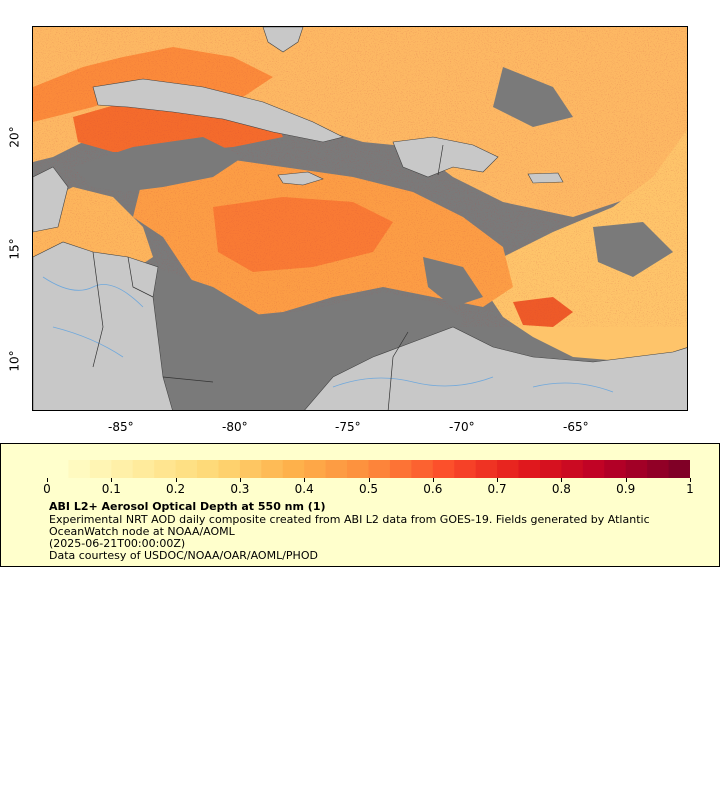  I want to click on lon-tick-label: -65°, so click(576, 427).